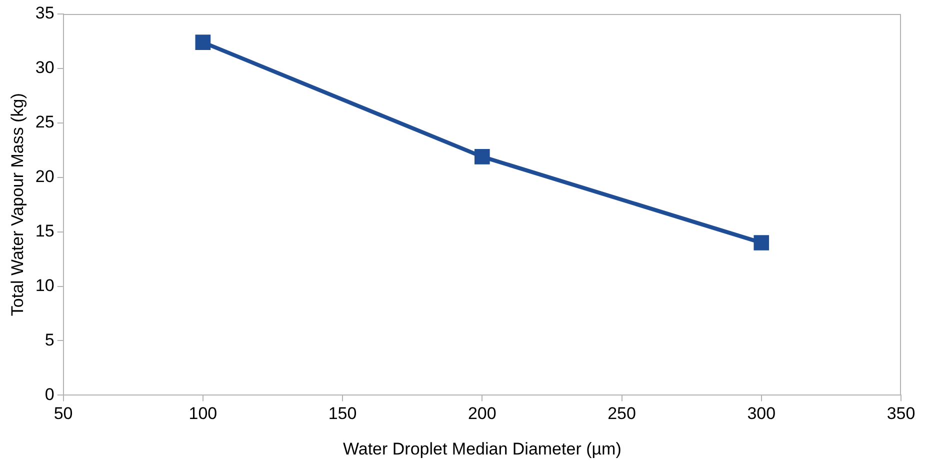 The width and height of the screenshot is (925, 468). Describe the element at coordinates (17, 204) in the screenshot. I see `y-axis-title: Total Water Vapour Mass (kg)` at that location.